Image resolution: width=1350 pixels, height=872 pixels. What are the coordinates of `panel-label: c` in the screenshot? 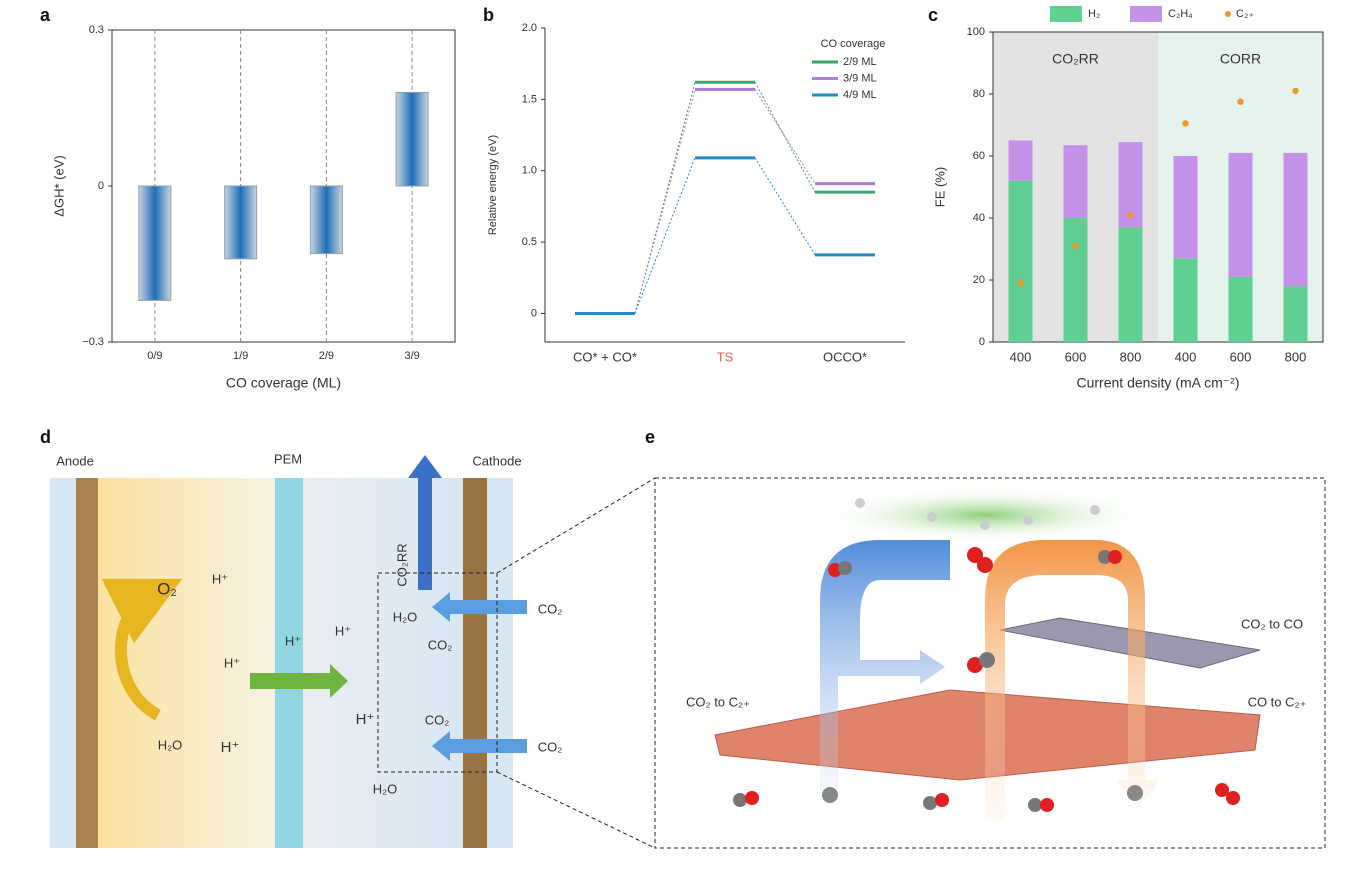 It's located at (933, 15).